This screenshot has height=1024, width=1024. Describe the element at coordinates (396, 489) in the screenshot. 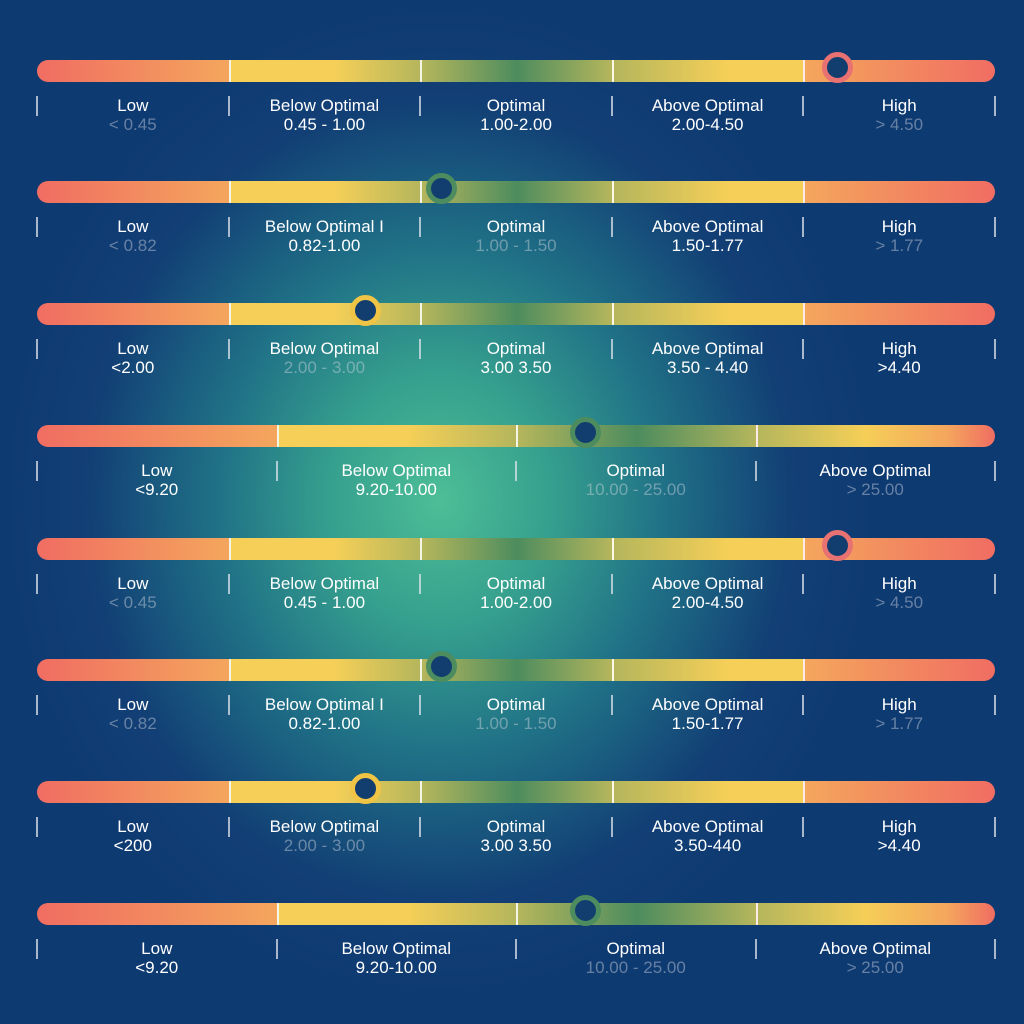

I see `segment-range: 9.20-10.00` at that location.